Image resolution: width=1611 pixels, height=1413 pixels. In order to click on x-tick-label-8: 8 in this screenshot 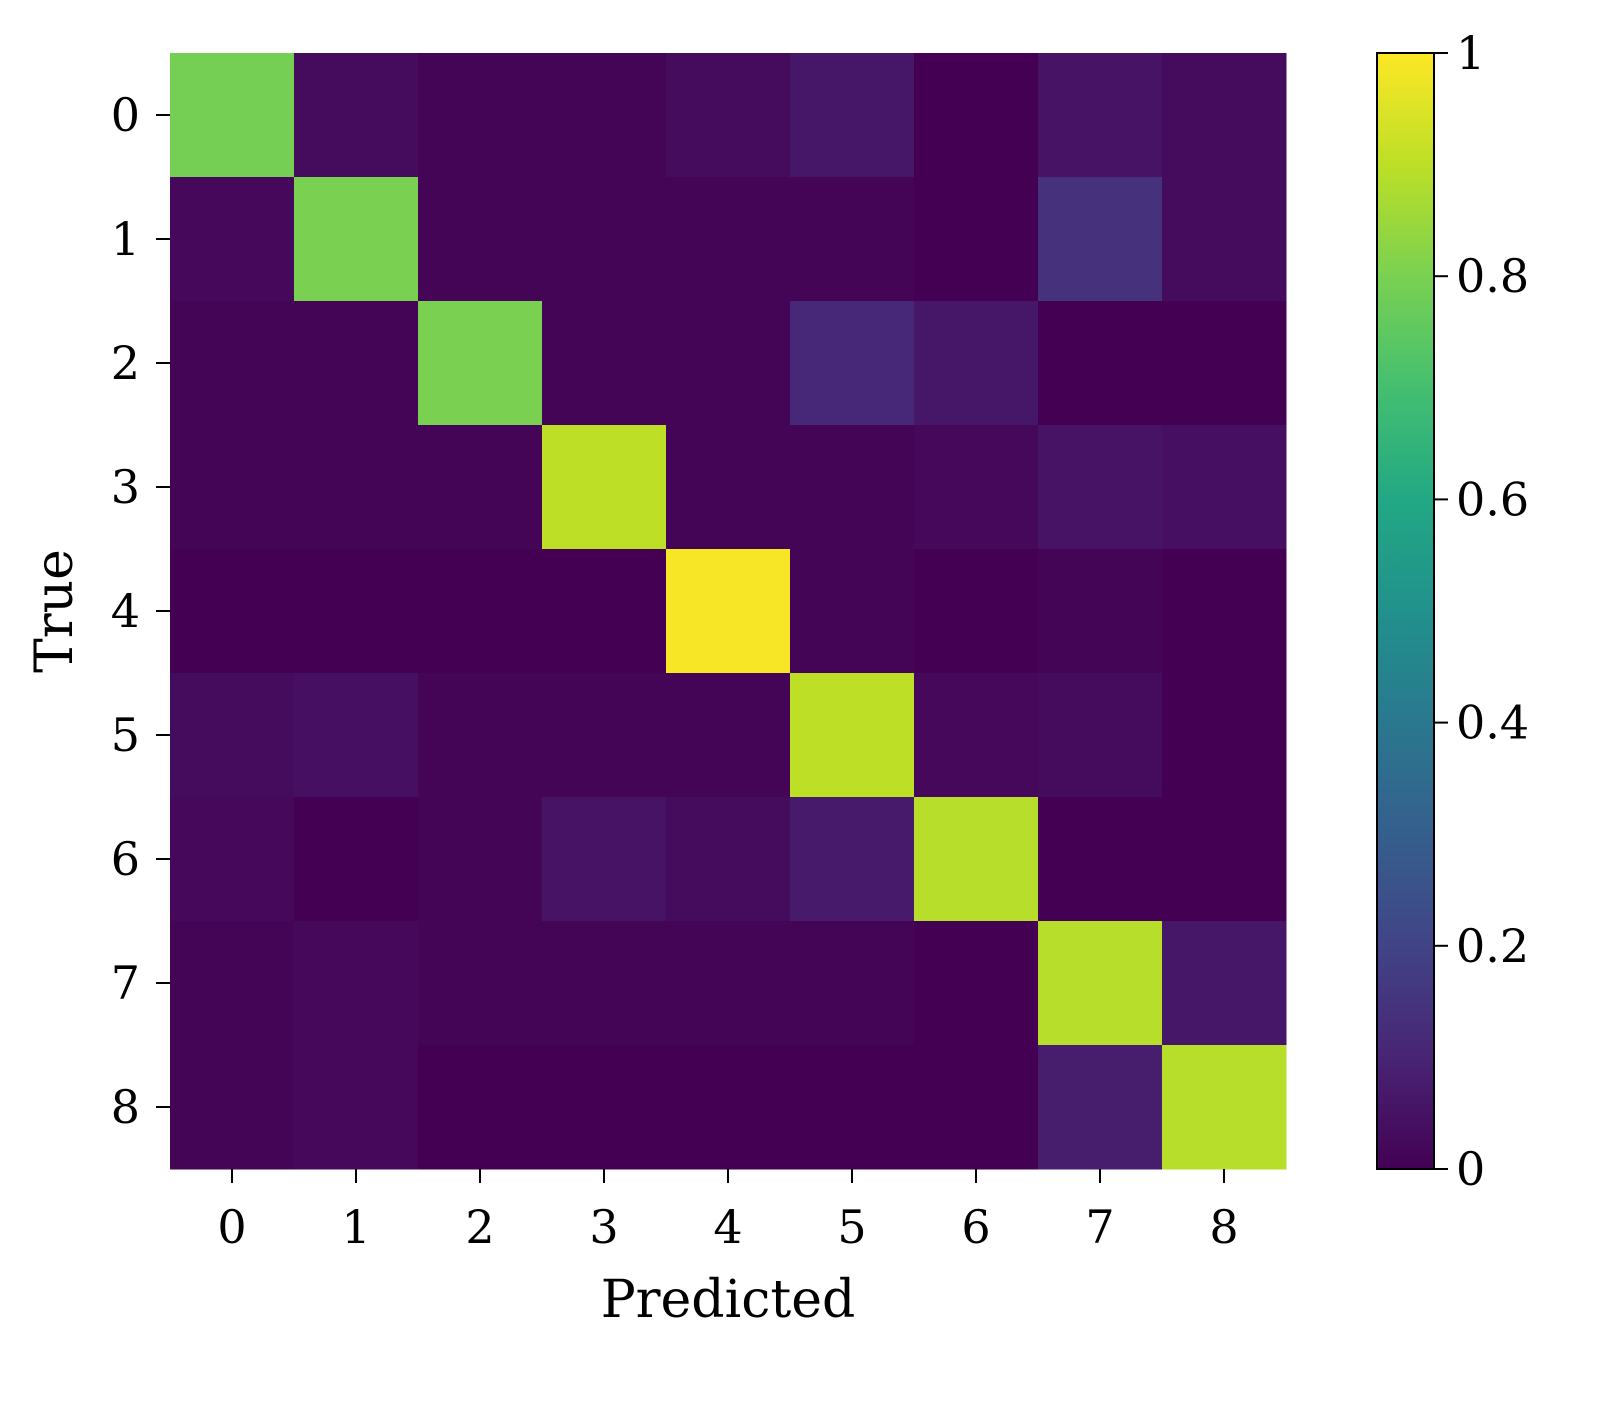, I will do `click(1223, 1227)`.